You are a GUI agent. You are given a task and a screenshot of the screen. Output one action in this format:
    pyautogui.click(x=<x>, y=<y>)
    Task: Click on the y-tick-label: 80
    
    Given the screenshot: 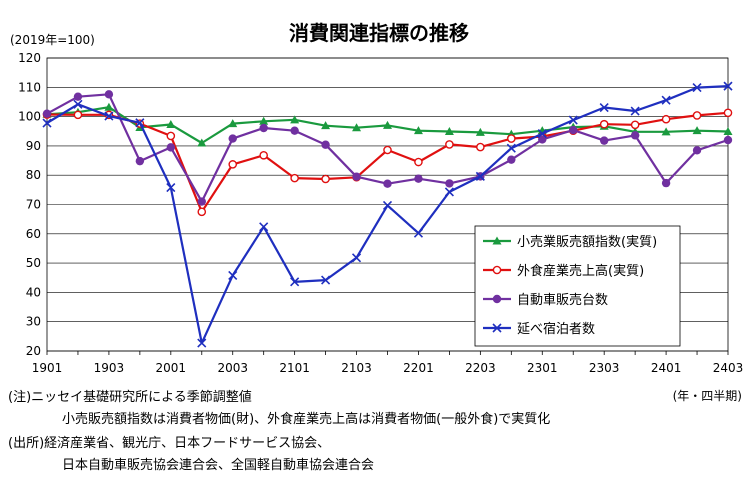 What is the action you would take?
    pyautogui.click(x=33, y=175)
    